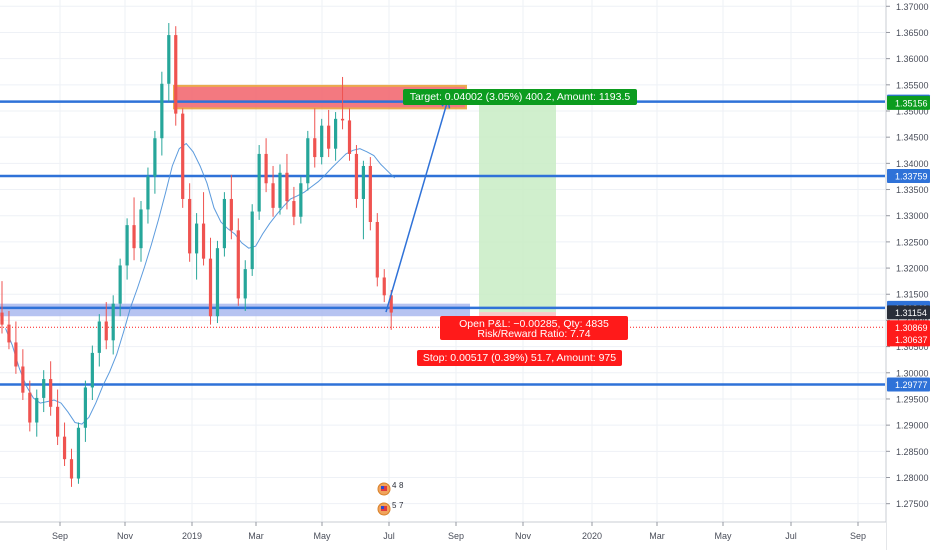  I want to click on price-tick-label: 1.35500, so click(912, 85).